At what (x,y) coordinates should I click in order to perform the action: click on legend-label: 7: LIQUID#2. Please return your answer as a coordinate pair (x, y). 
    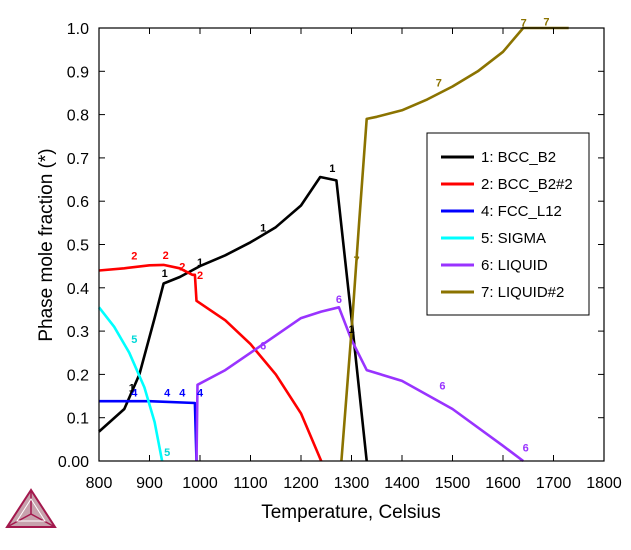
    Looking at the image, I should click on (522, 292).